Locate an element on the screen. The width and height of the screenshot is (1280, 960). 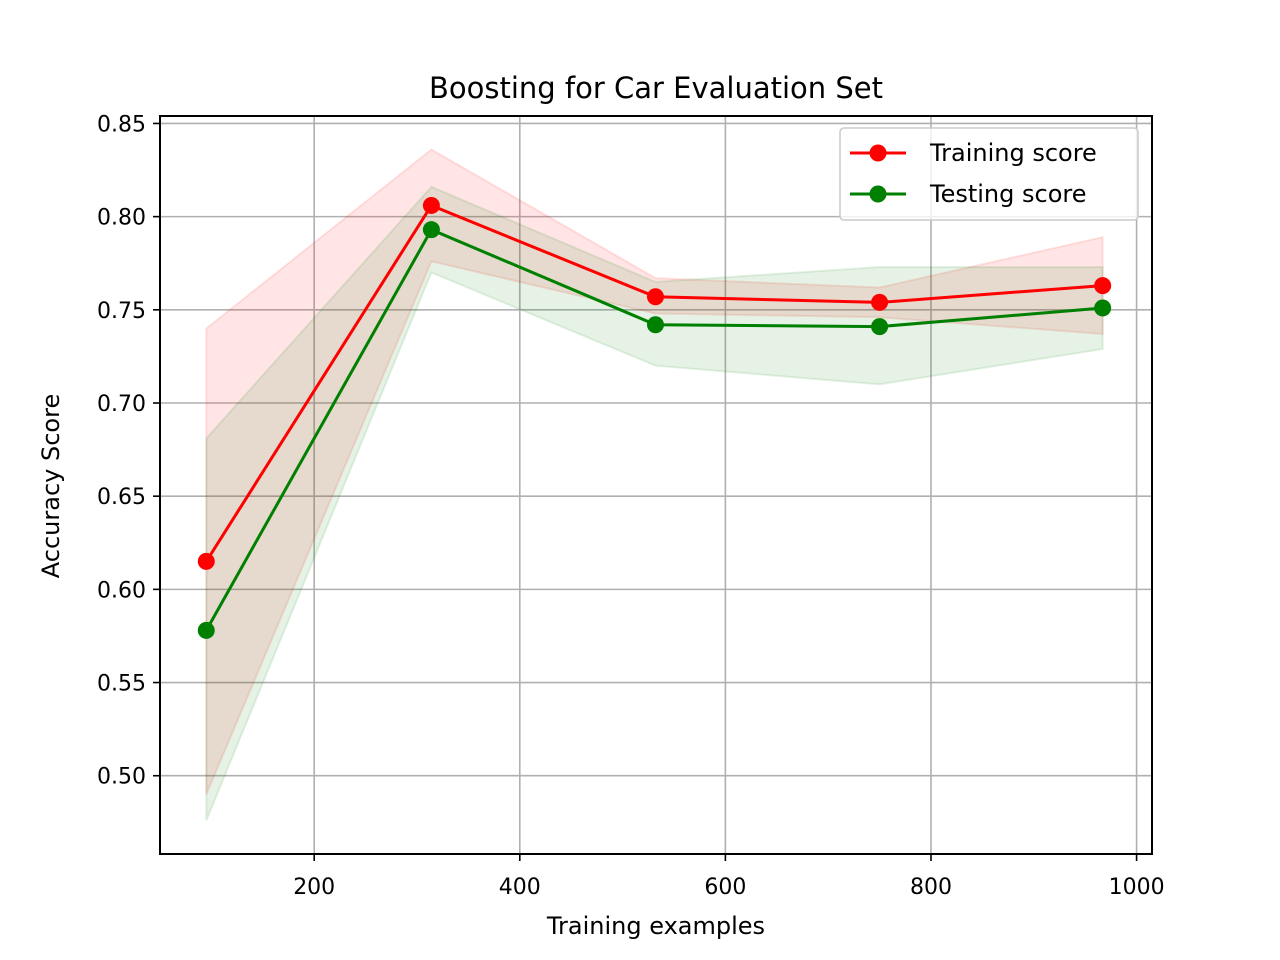
x-axis-title: Training examples is located at coordinates (655, 926).